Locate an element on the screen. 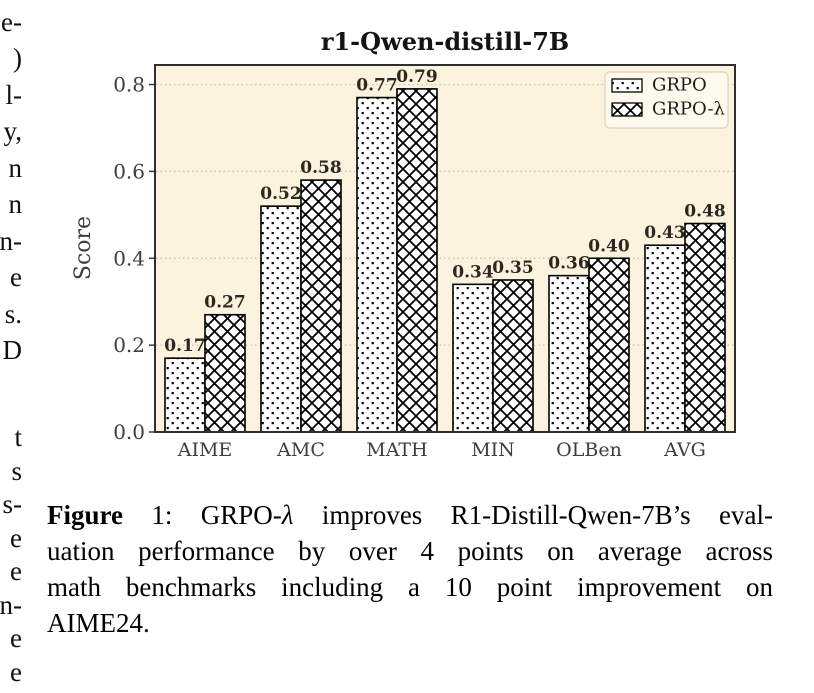  bar-value-label: 0.35 is located at coordinates (512, 268).